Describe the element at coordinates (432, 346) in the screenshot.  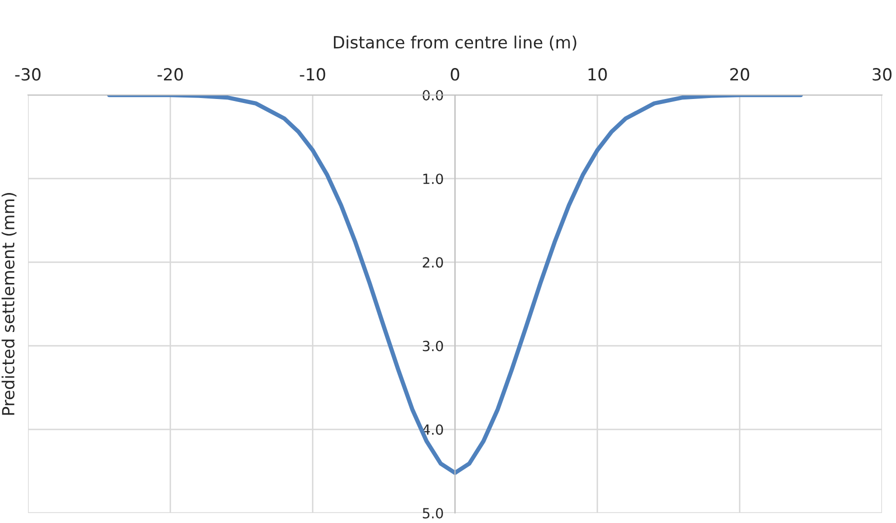
I see `y-tick-label: 3.0` at that location.